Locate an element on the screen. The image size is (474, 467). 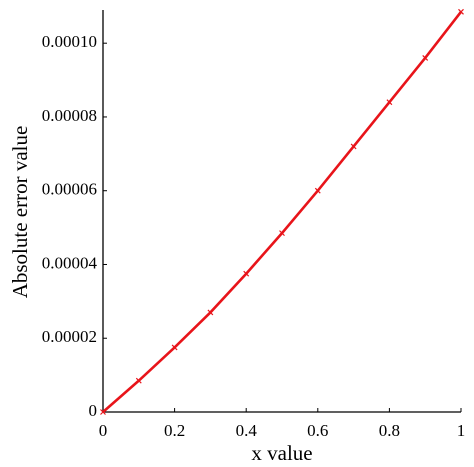
y-tick-label: 0 is located at coordinates (93, 410).